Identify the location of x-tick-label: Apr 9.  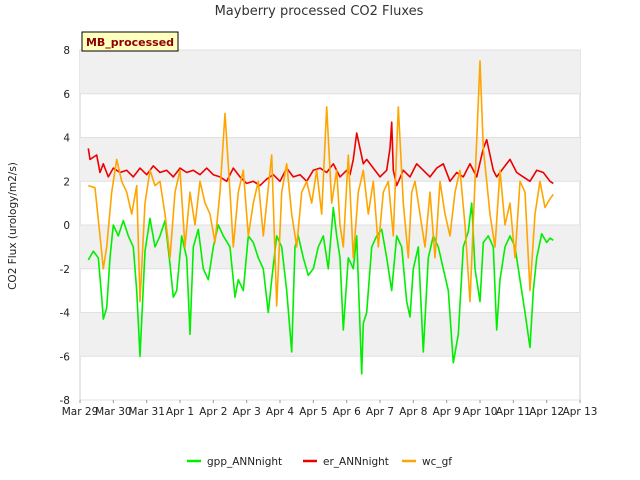
(447, 412).